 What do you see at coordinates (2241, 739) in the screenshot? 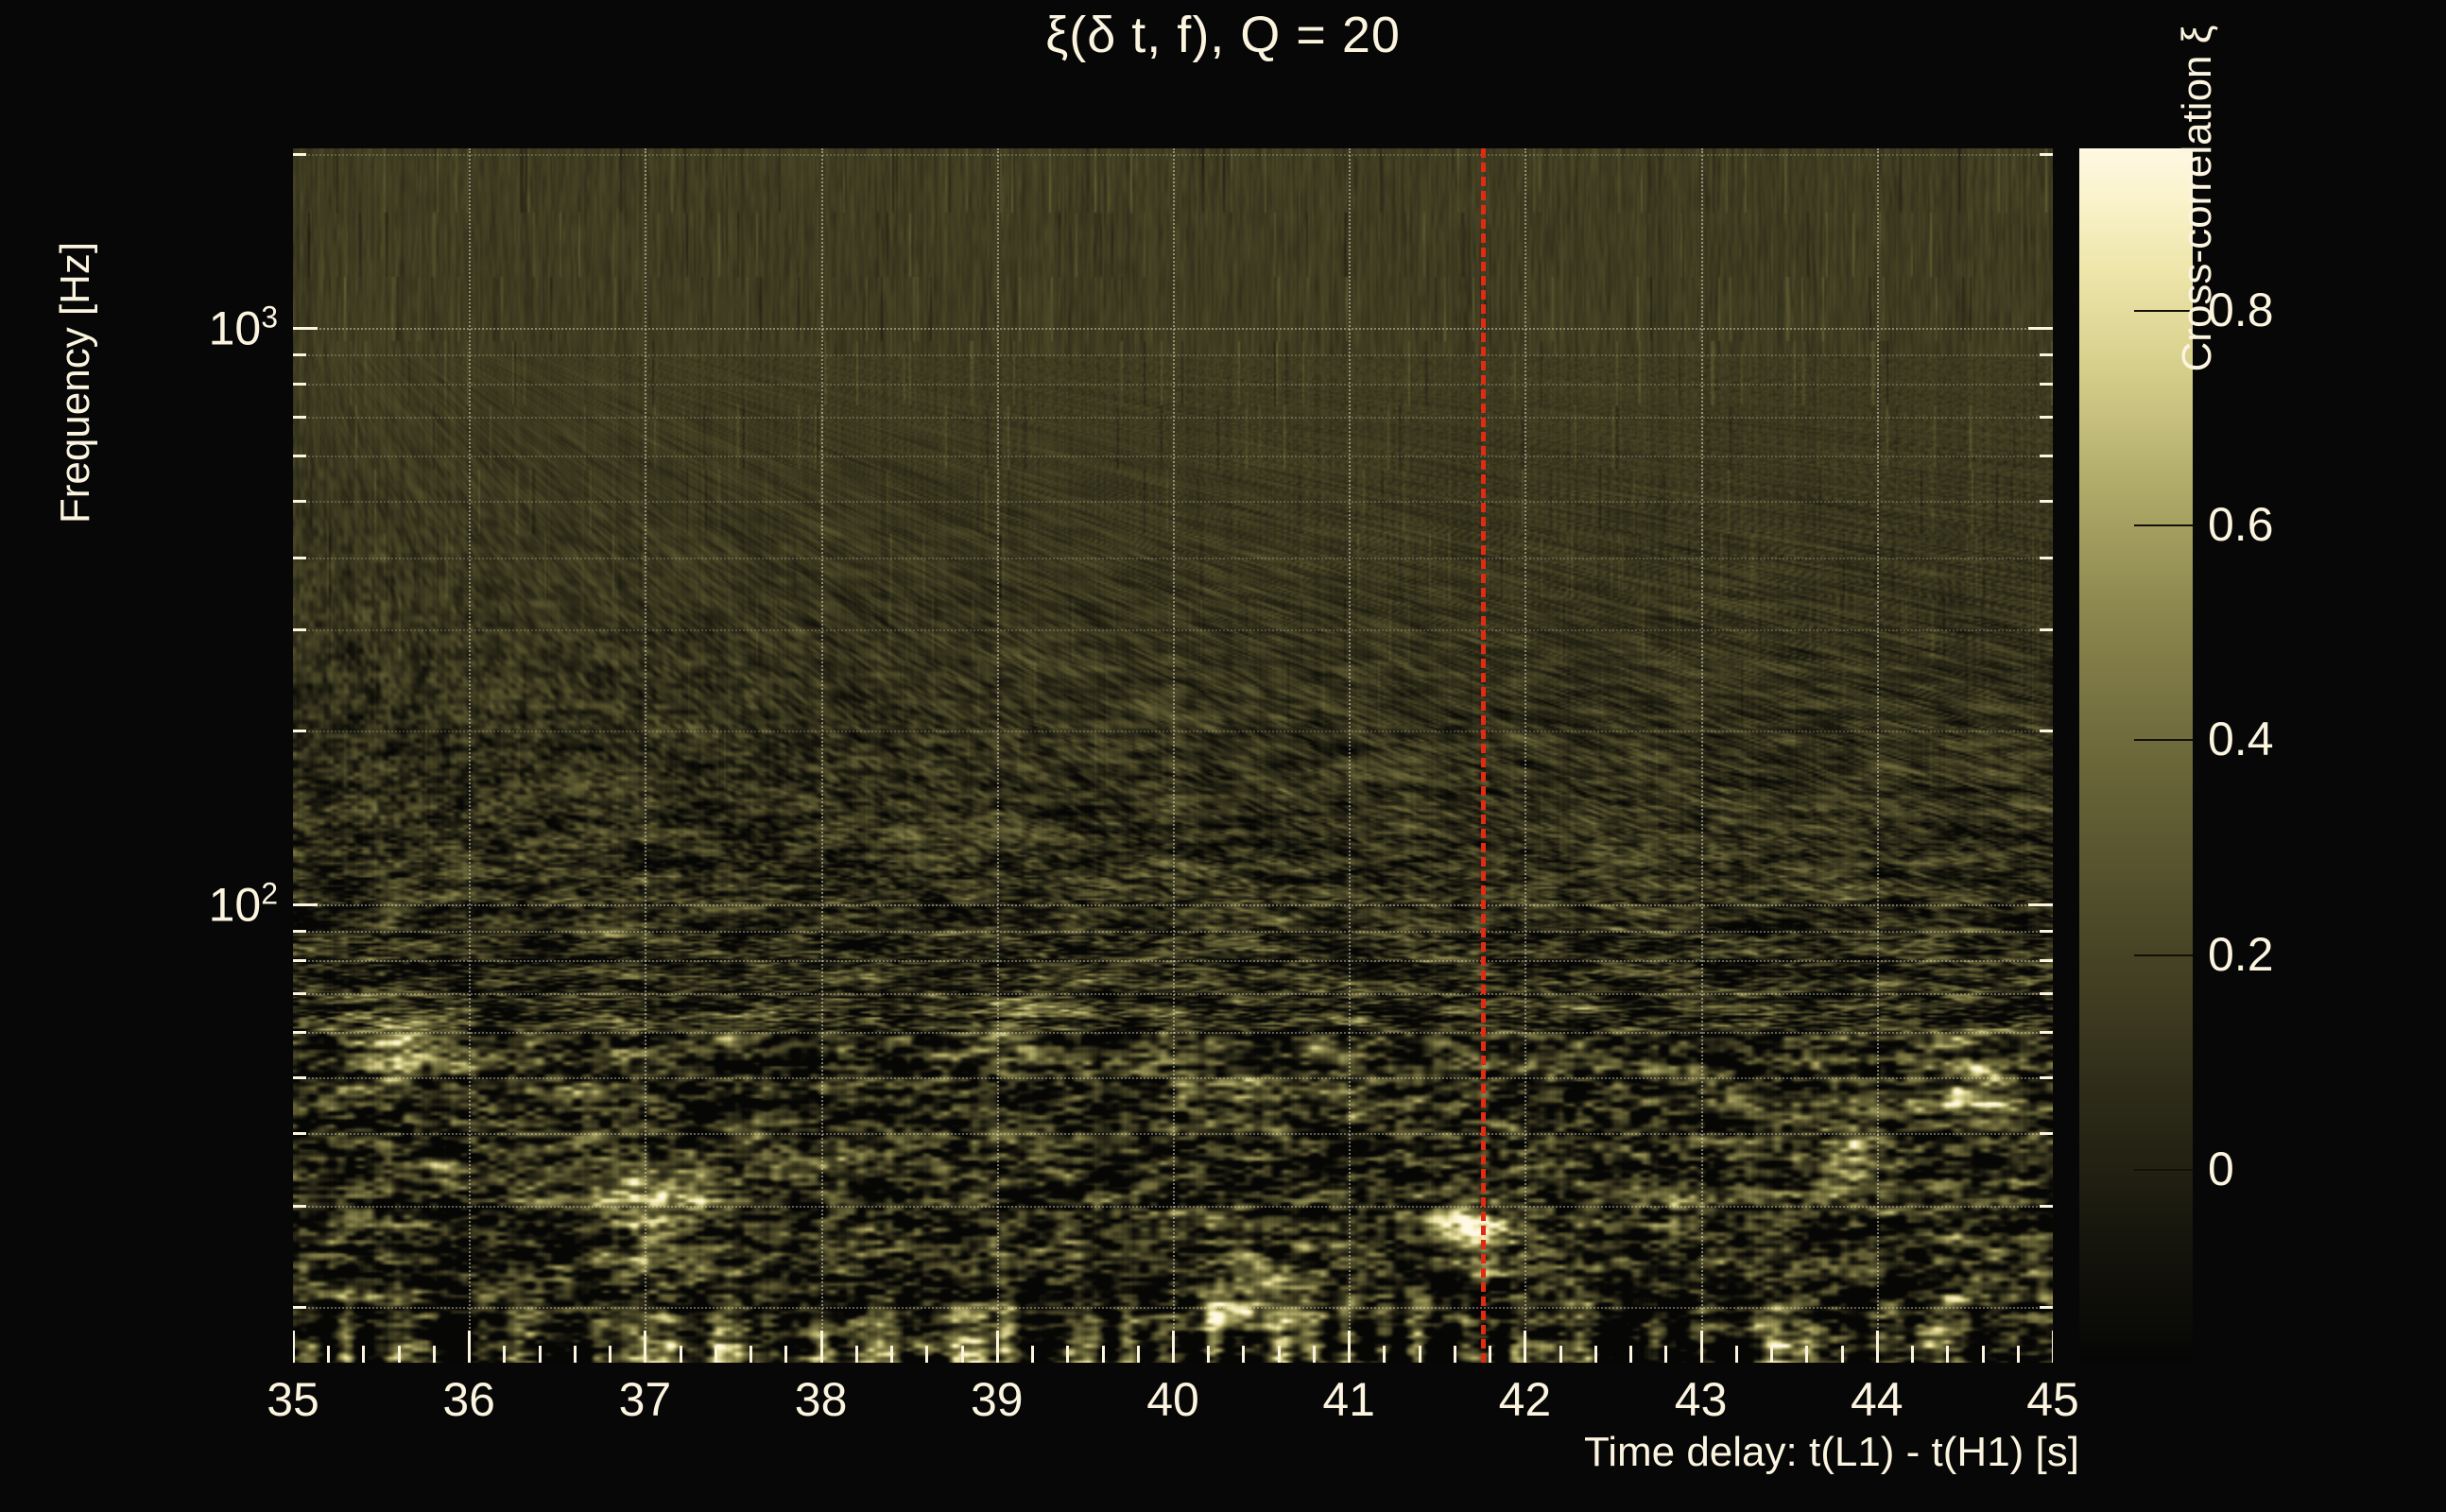
I see `colorbar-tick-label: 0.4` at bounding box center [2241, 739].